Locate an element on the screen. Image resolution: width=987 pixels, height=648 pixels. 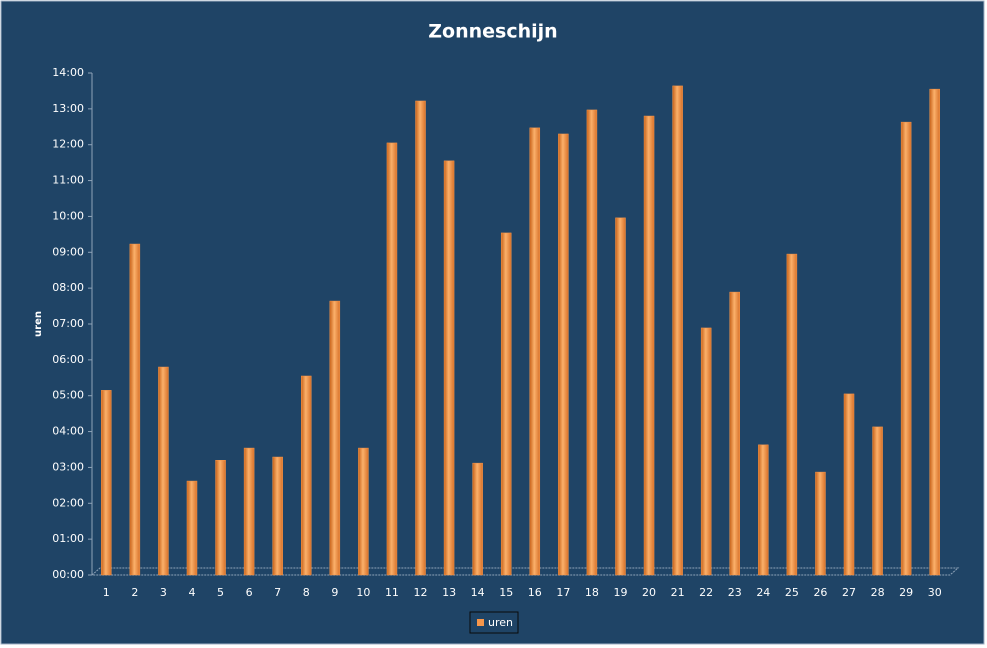
x-tick-label: 9 is located at coordinates (334, 592).